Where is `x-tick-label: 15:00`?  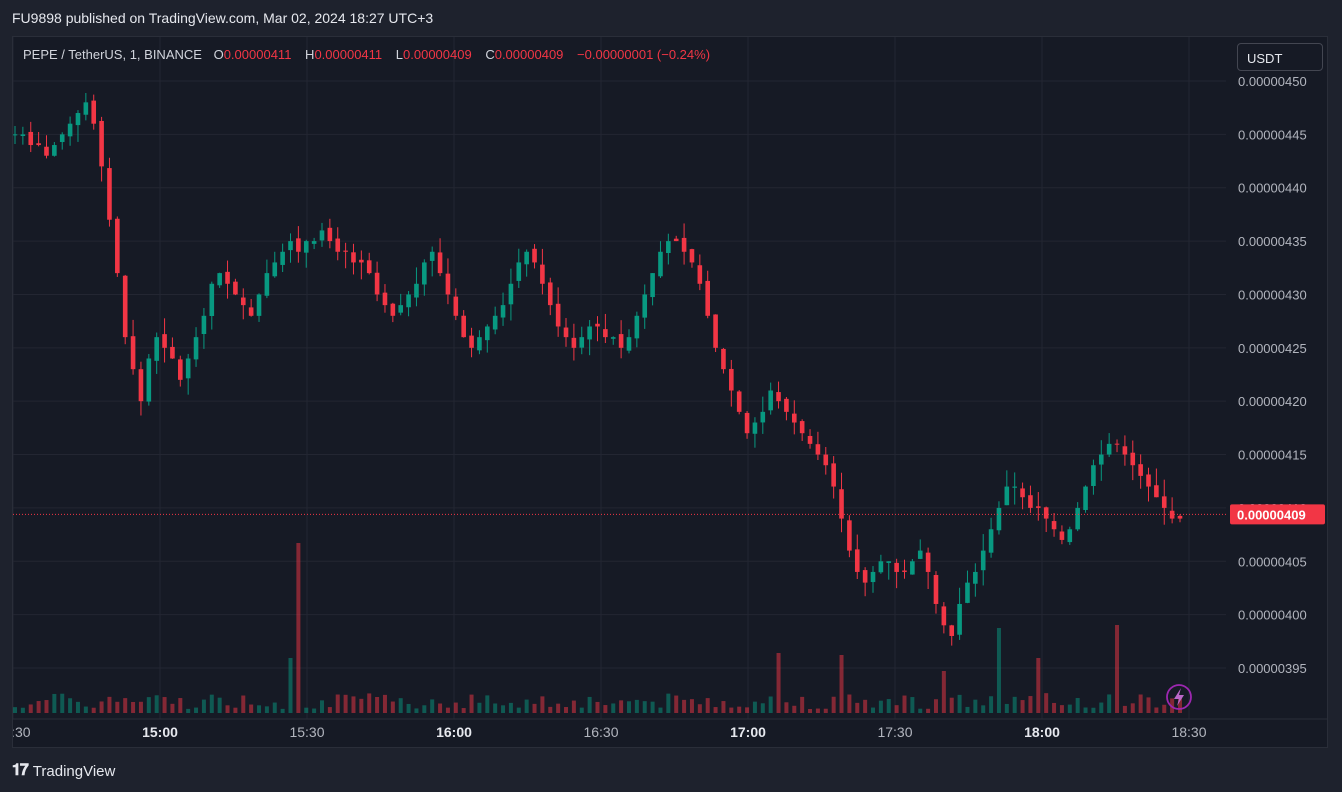 x-tick-label: 15:00 is located at coordinates (160, 732).